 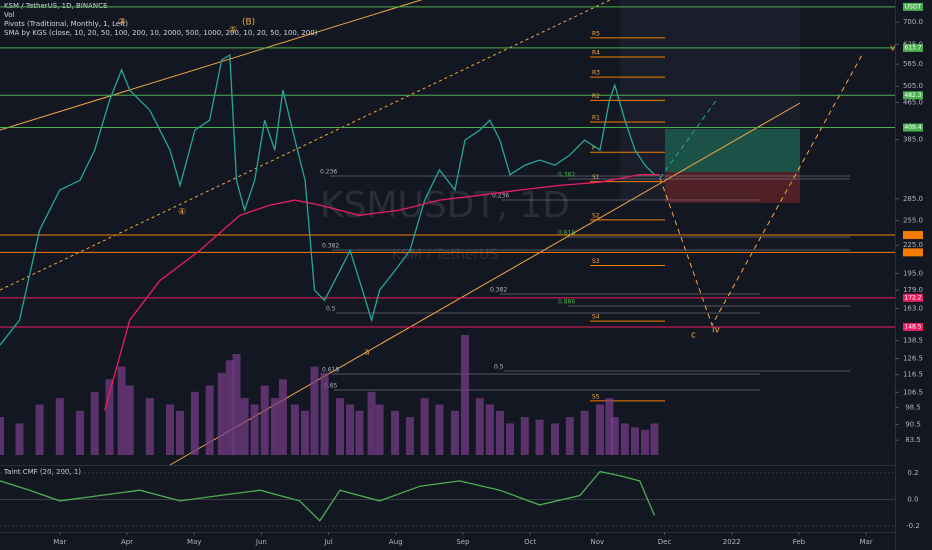 What do you see at coordinates (598, 542) in the screenshot?
I see `x-tick-label: Nov` at bounding box center [598, 542].